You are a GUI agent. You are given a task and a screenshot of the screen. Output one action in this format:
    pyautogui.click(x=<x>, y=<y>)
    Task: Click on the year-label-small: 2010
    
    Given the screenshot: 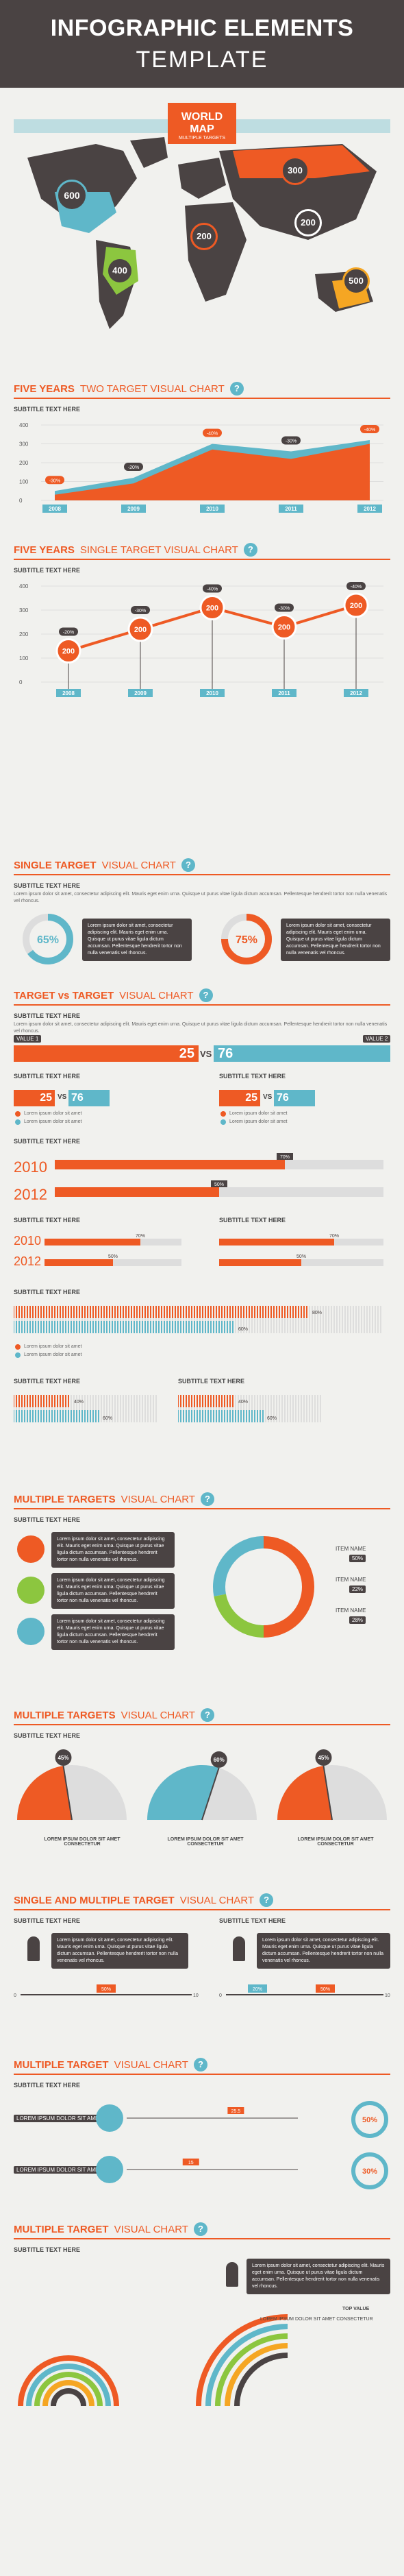 What is the action you would take?
    pyautogui.click(x=28, y=1241)
    